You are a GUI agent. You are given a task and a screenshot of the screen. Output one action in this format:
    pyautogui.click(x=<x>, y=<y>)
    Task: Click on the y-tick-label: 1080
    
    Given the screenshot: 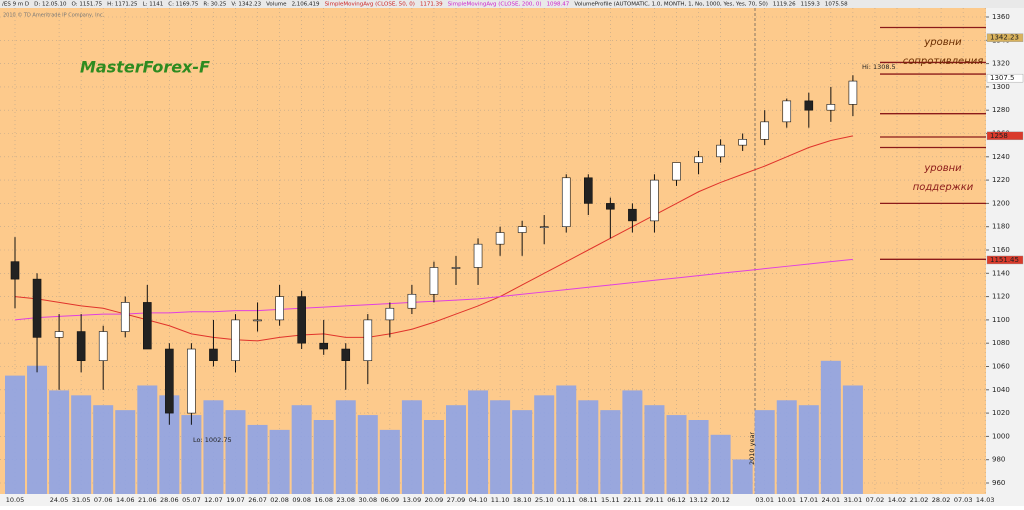 What is the action you would take?
    pyautogui.click(x=1001, y=343)
    